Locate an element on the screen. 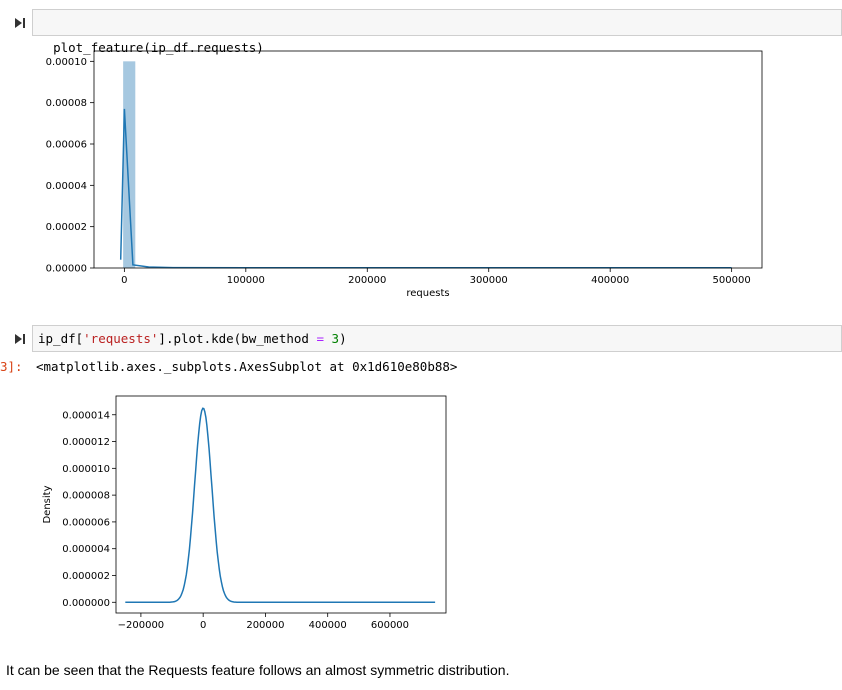 The height and width of the screenshot is (690, 842). y-tick-label: 0.000002 is located at coordinates (86, 576).